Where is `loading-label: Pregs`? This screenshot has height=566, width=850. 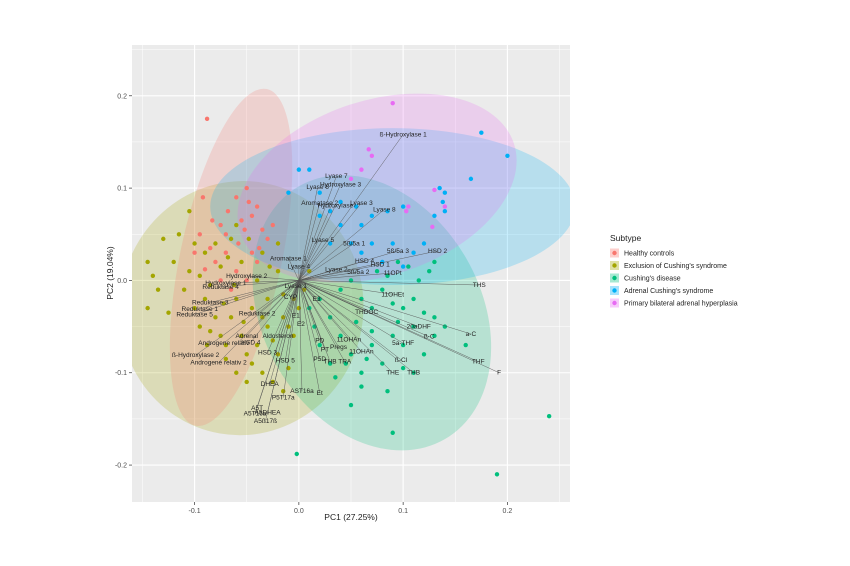
loading-label: Pregs is located at coordinates (339, 347).